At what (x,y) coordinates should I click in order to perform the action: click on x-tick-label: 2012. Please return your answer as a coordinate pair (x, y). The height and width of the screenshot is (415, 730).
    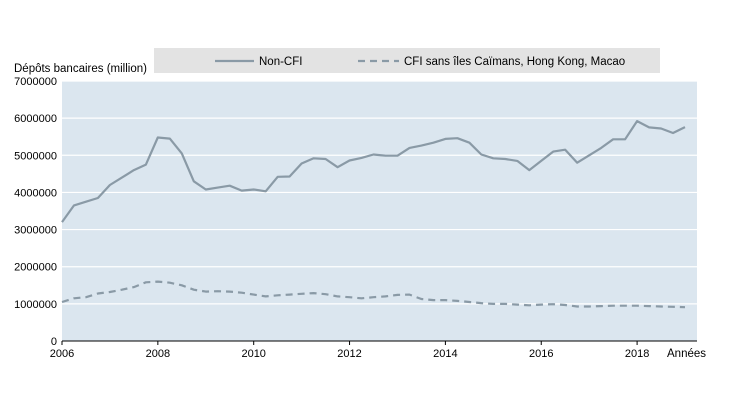
    Looking at the image, I should click on (349, 354).